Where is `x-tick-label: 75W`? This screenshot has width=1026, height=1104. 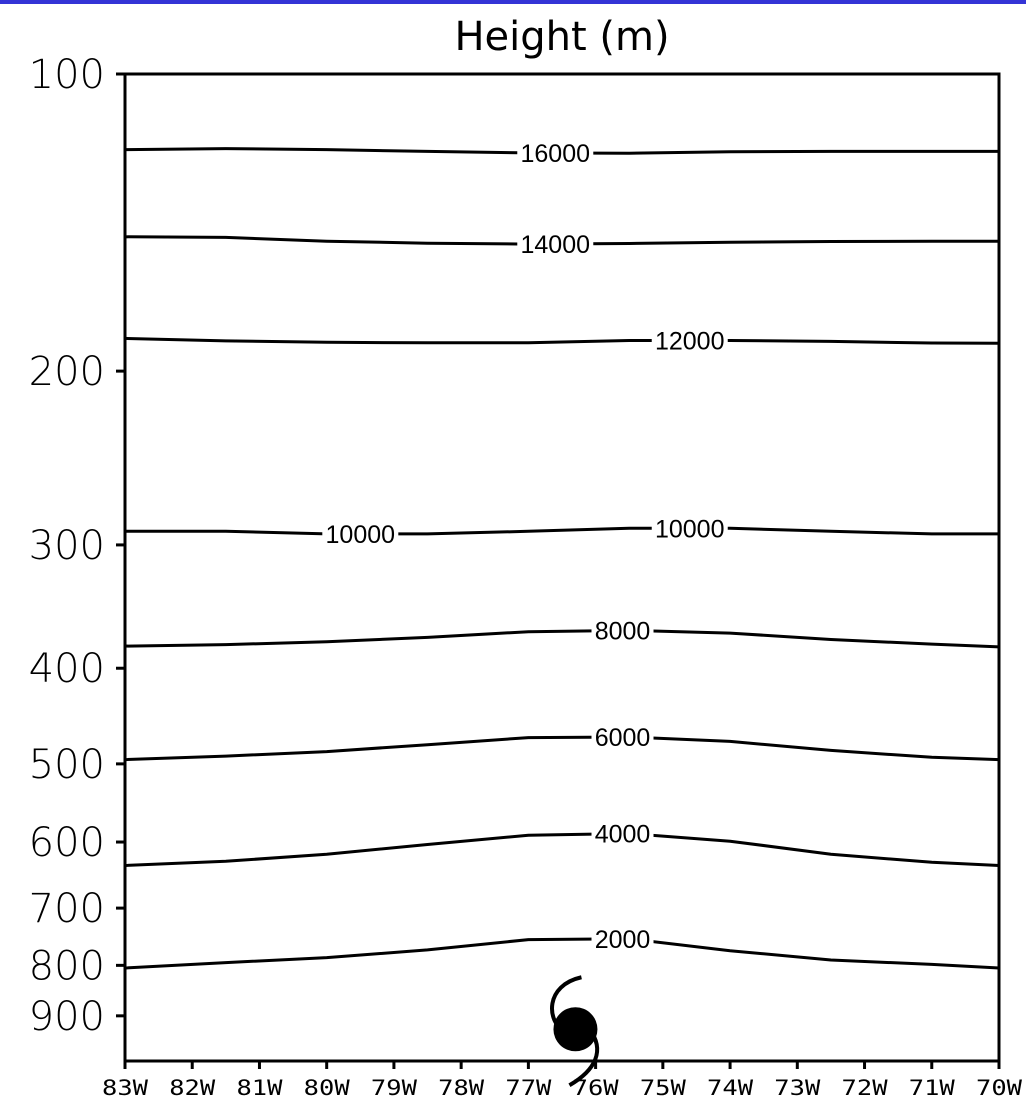 x-tick-label: 75W is located at coordinates (663, 1088).